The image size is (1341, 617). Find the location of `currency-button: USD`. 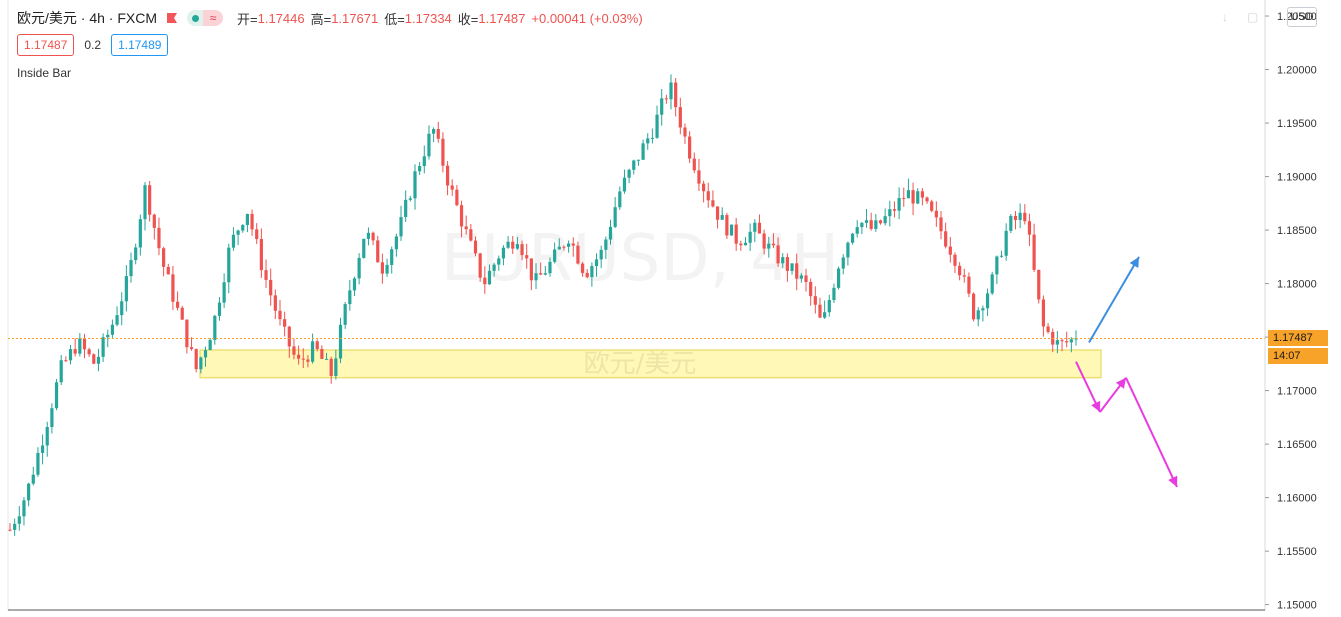

currency-button: USD is located at coordinates (1302, 17).